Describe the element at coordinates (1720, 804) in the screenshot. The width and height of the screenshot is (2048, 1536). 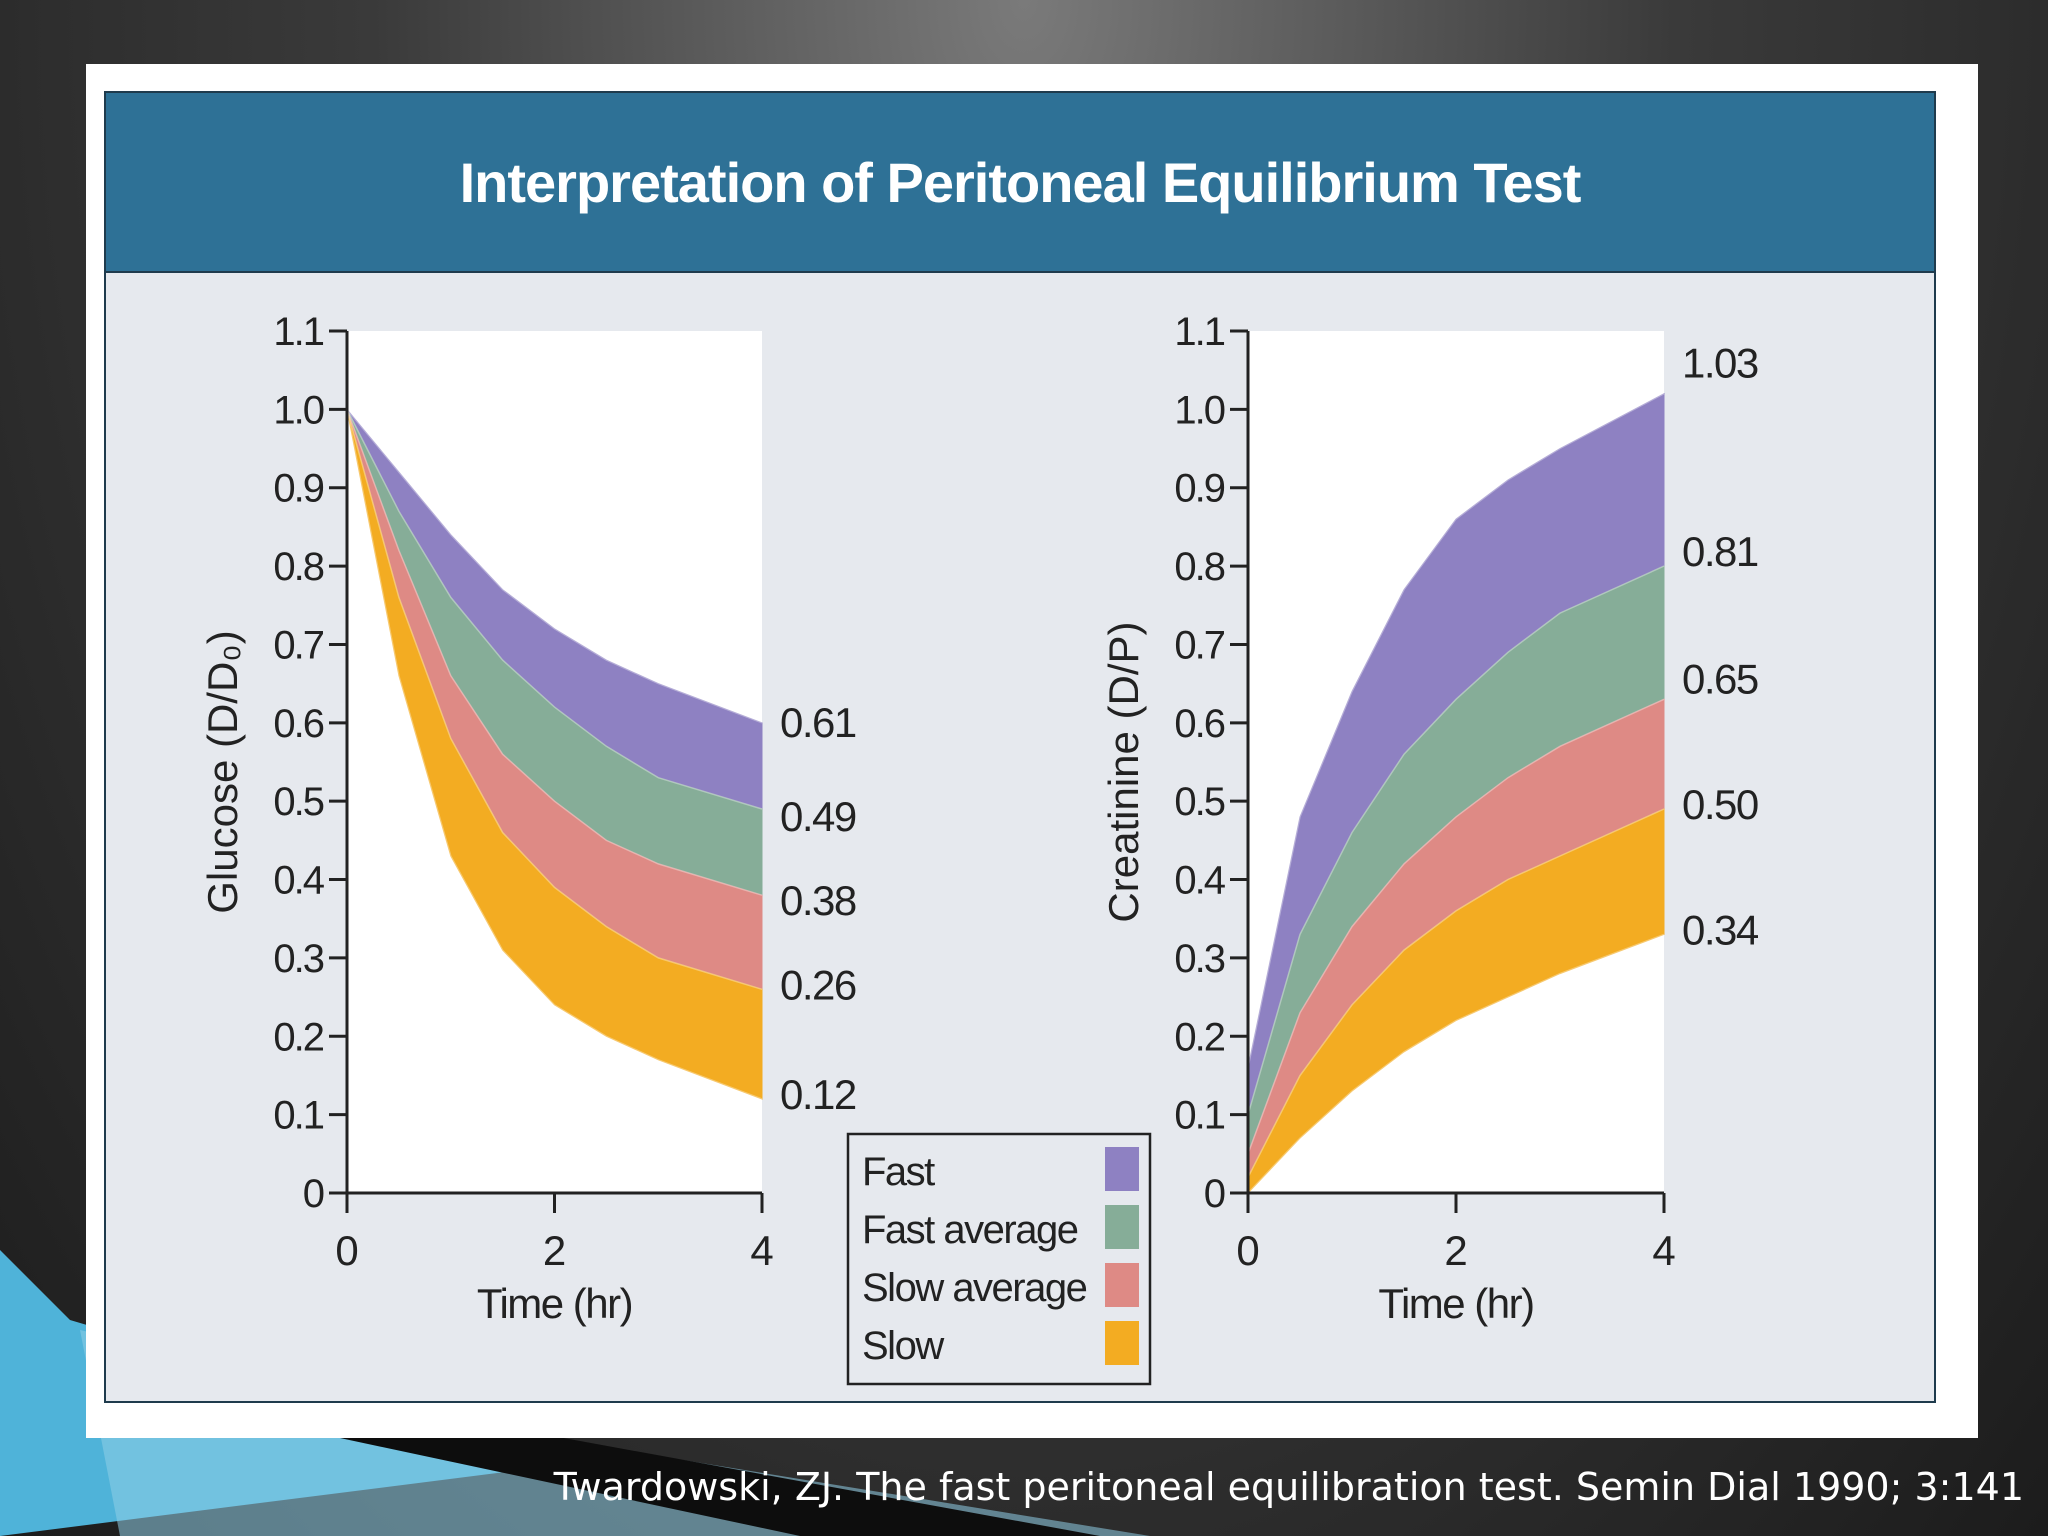
I see `end-value-label: 0.50` at that location.